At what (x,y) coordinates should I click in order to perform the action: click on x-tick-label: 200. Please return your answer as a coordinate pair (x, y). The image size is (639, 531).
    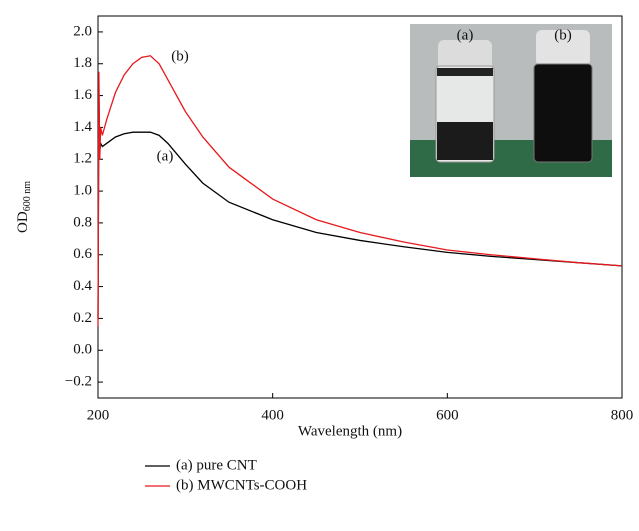
    Looking at the image, I should click on (98, 415).